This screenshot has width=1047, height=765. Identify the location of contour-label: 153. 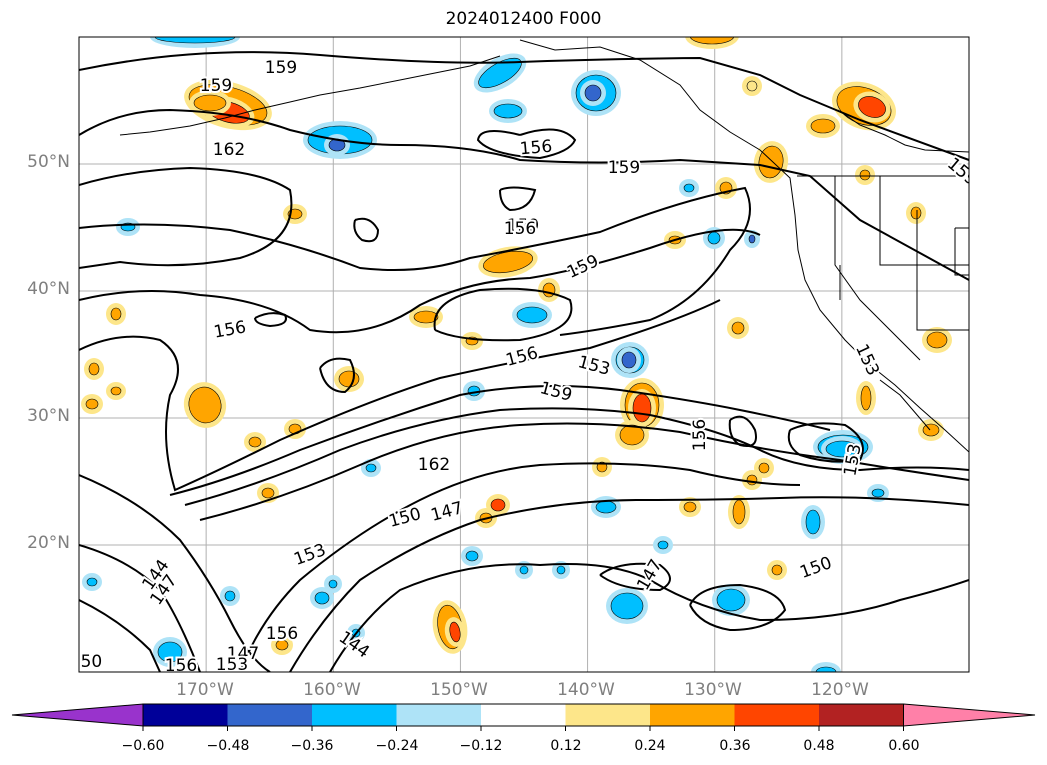
(232, 665).